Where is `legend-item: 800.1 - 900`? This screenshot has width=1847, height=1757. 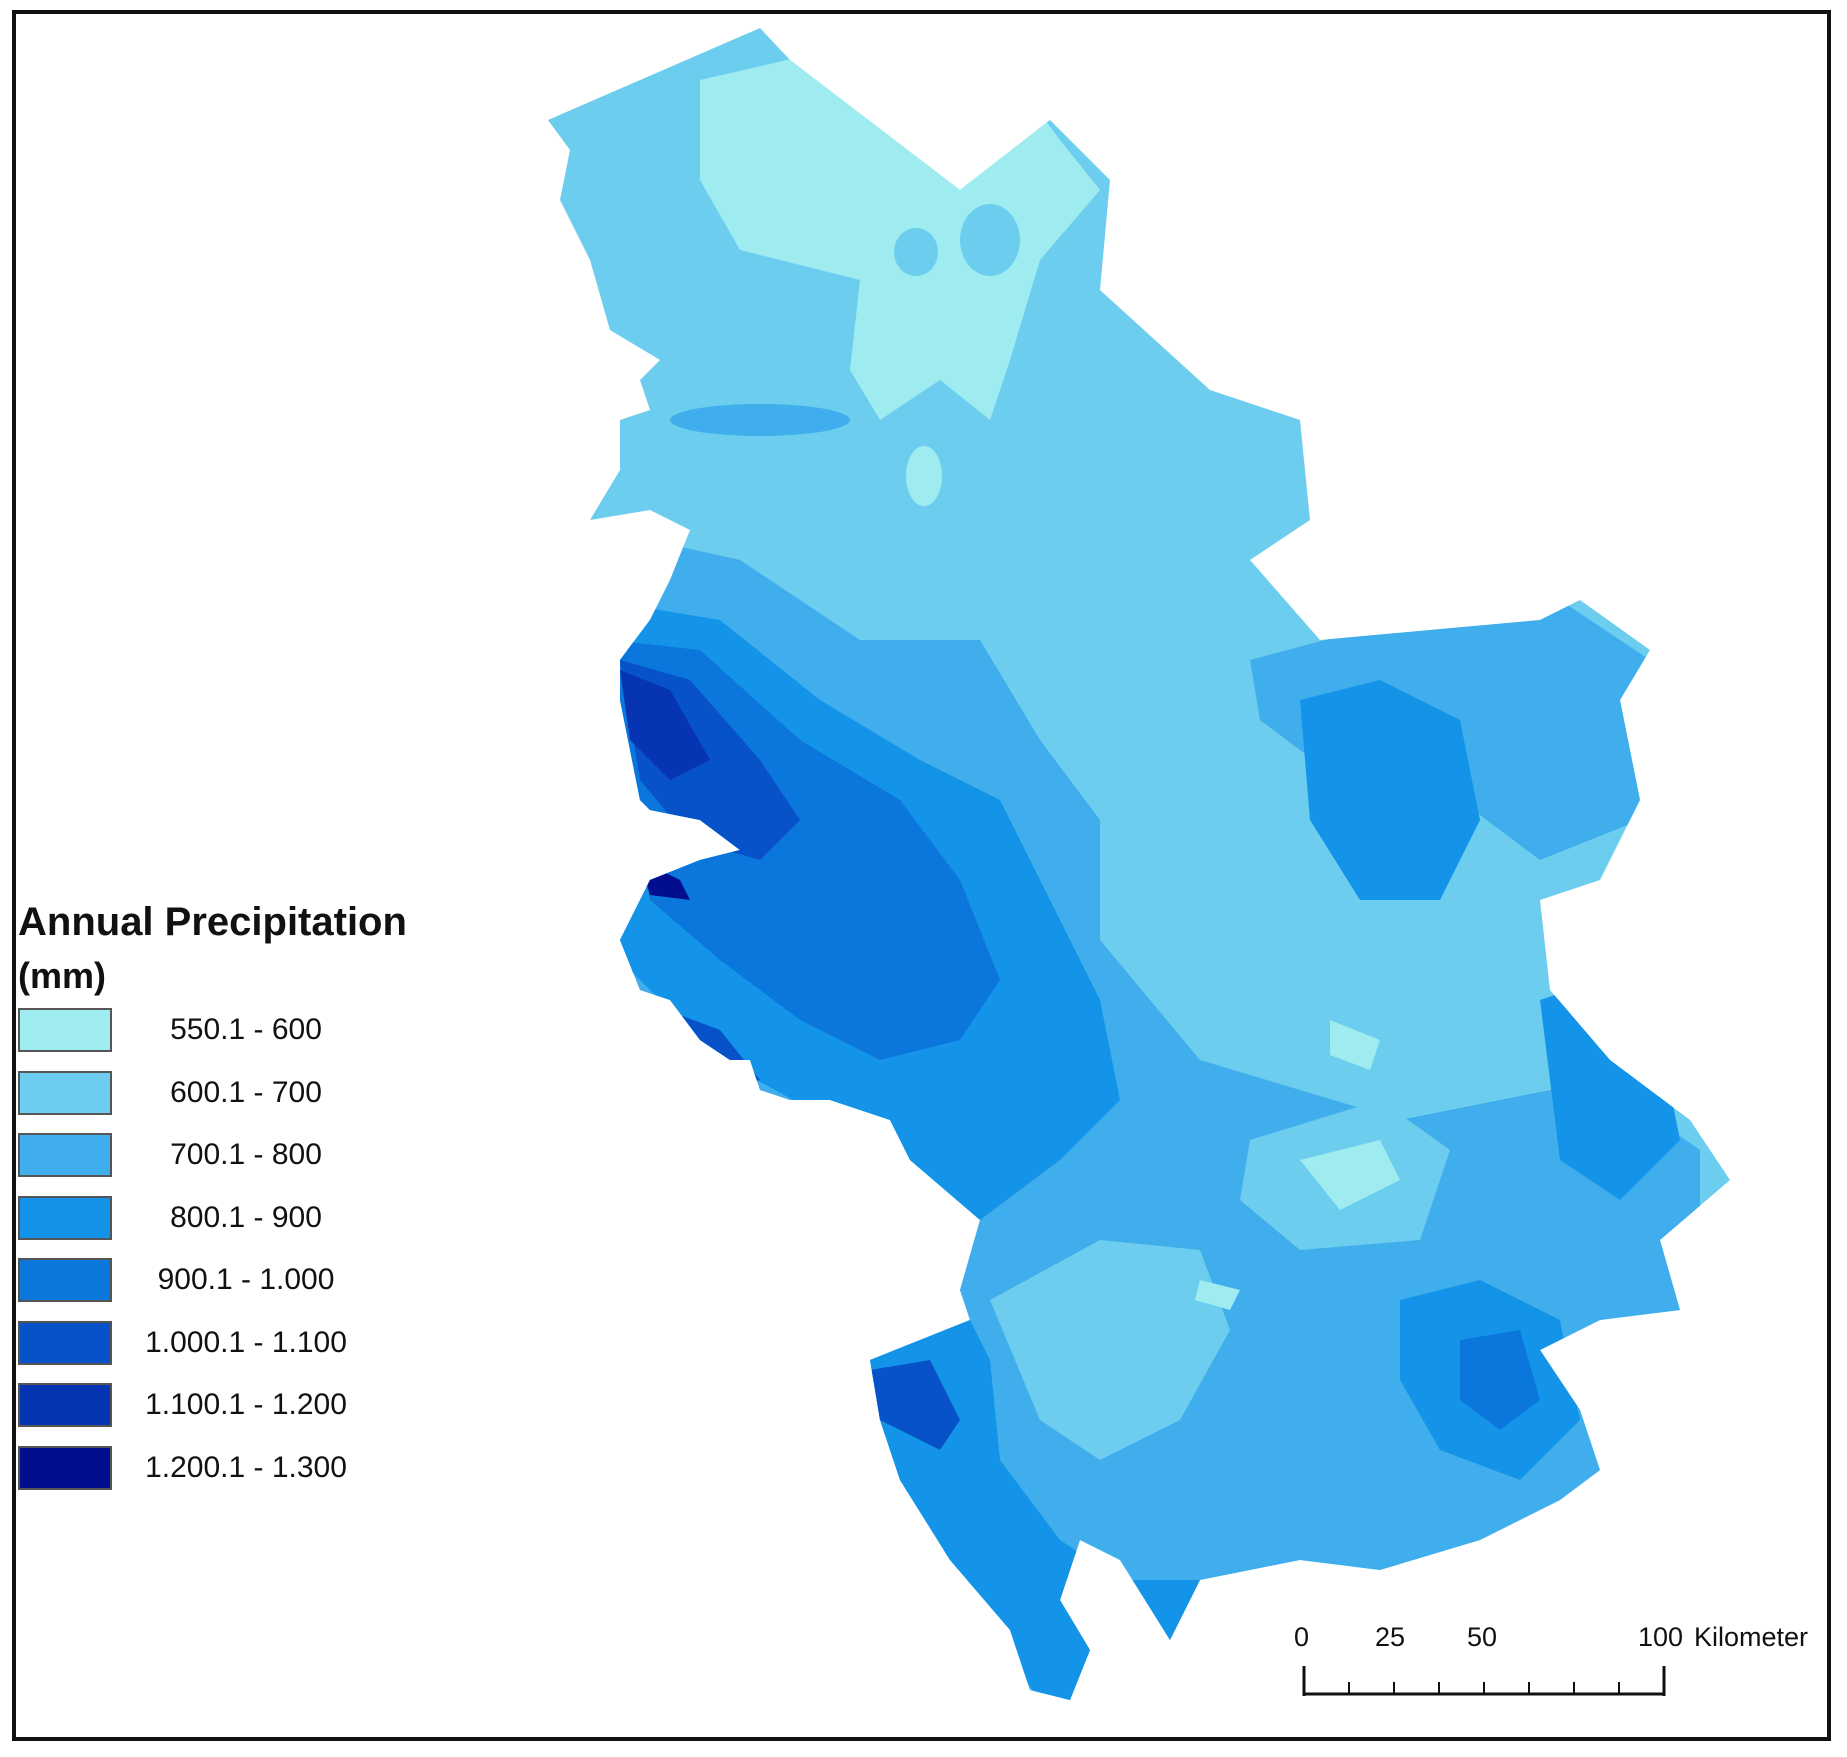
legend-item: 800.1 - 900 is located at coordinates (212, 1227).